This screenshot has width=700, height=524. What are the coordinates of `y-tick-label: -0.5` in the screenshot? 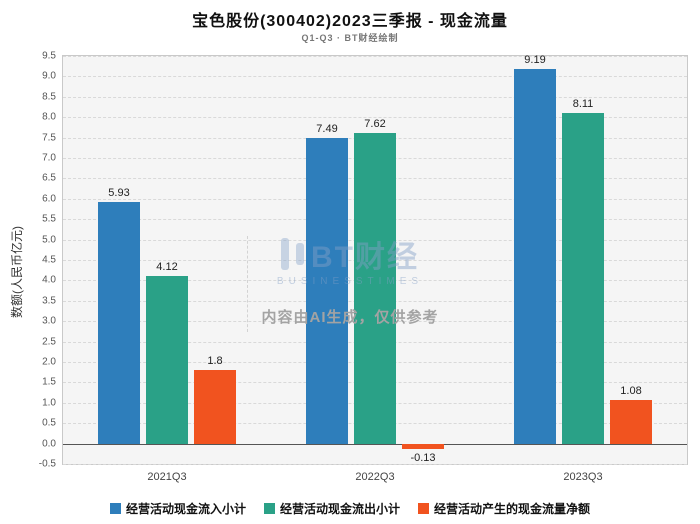 It's located at (47, 464).